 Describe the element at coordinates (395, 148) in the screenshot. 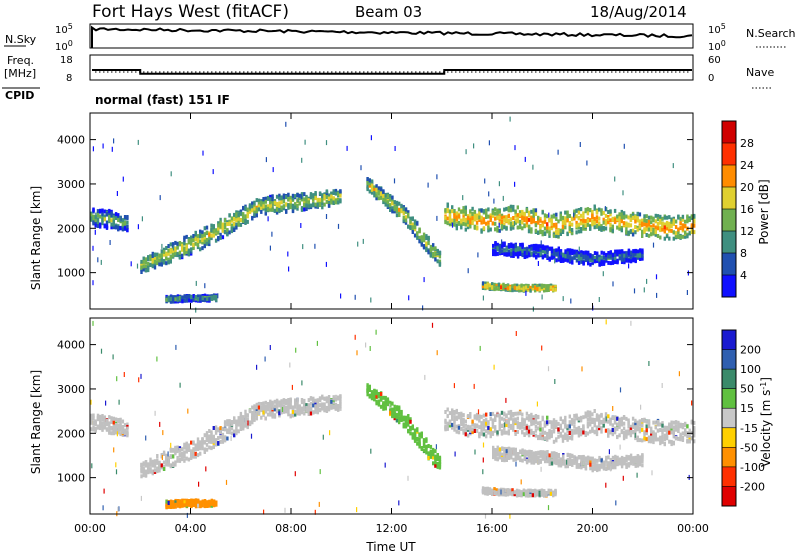

I see `noise-cell` at that location.